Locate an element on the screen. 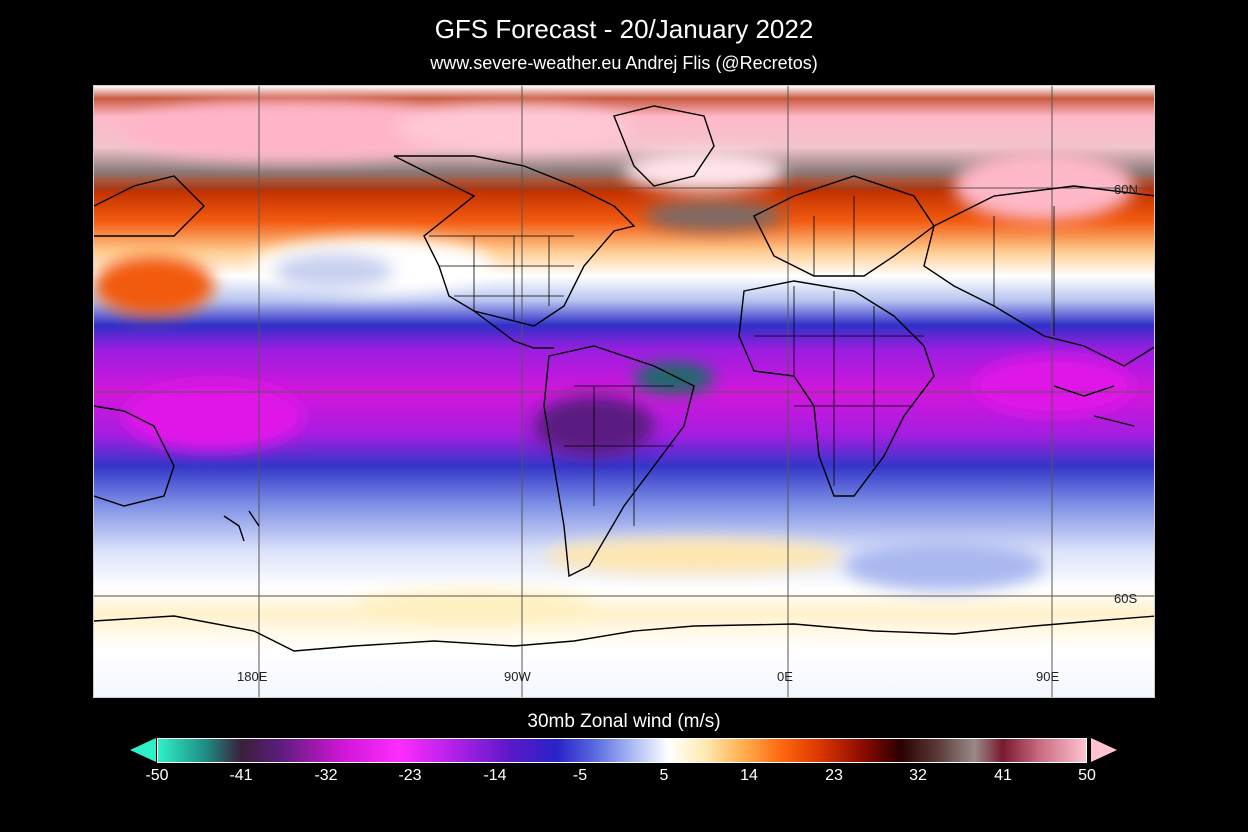  colorbar-tick: 14 is located at coordinates (749, 775).